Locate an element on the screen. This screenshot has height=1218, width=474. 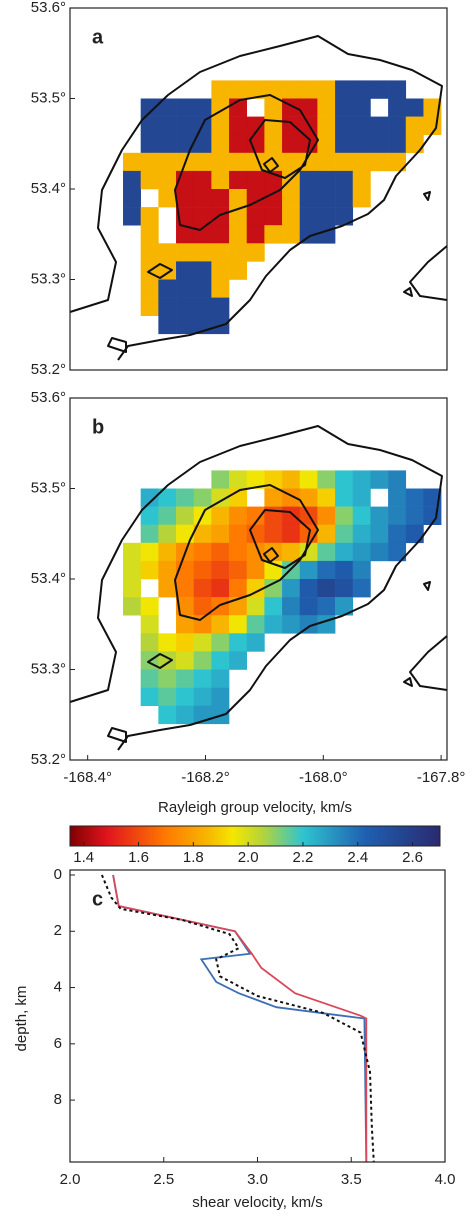
colorbar-tick-label: 1.4 is located at coordinates (83, 857).